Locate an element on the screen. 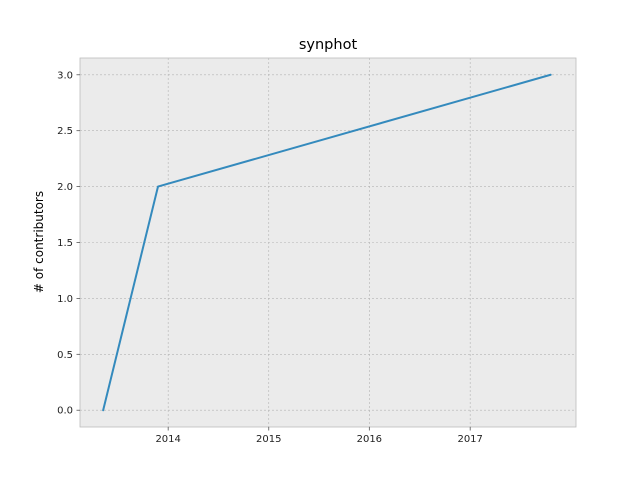 Image resolution: width=640 pixels, height=480 pixels. chart-title: synphot is located at coordinates (328, 45).